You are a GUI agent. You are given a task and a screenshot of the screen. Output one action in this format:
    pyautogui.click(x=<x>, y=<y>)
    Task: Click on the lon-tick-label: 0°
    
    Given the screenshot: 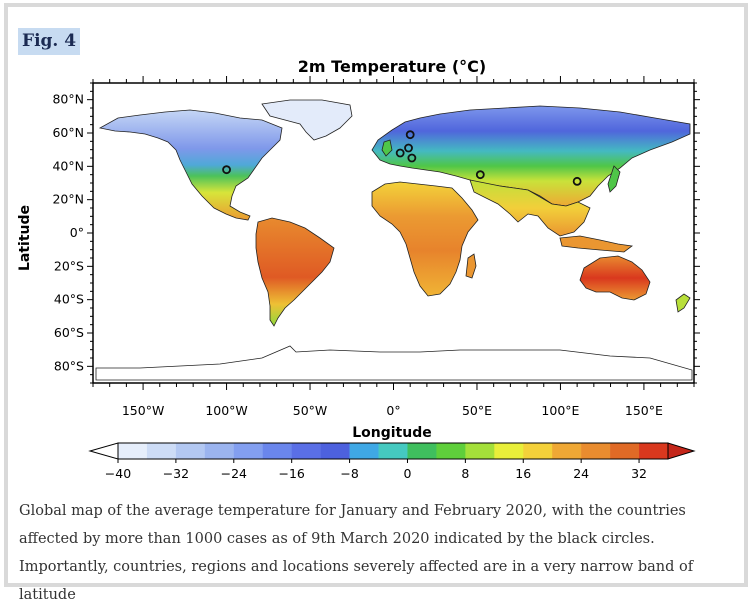 What is the action you would take?
    pyautogui.click(x=393, y=410)
    